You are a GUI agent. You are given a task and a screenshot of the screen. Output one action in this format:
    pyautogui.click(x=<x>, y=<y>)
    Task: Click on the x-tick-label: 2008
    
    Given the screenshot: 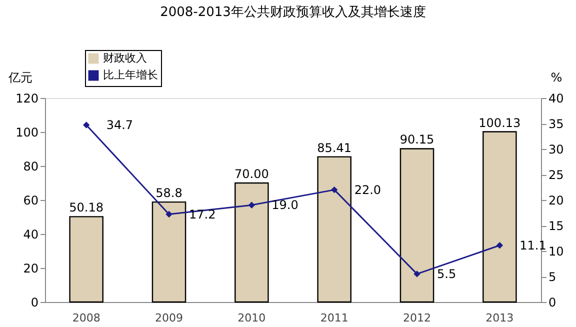 What is the action you would take?
    pyautogui.click(x=86, y=318)
    